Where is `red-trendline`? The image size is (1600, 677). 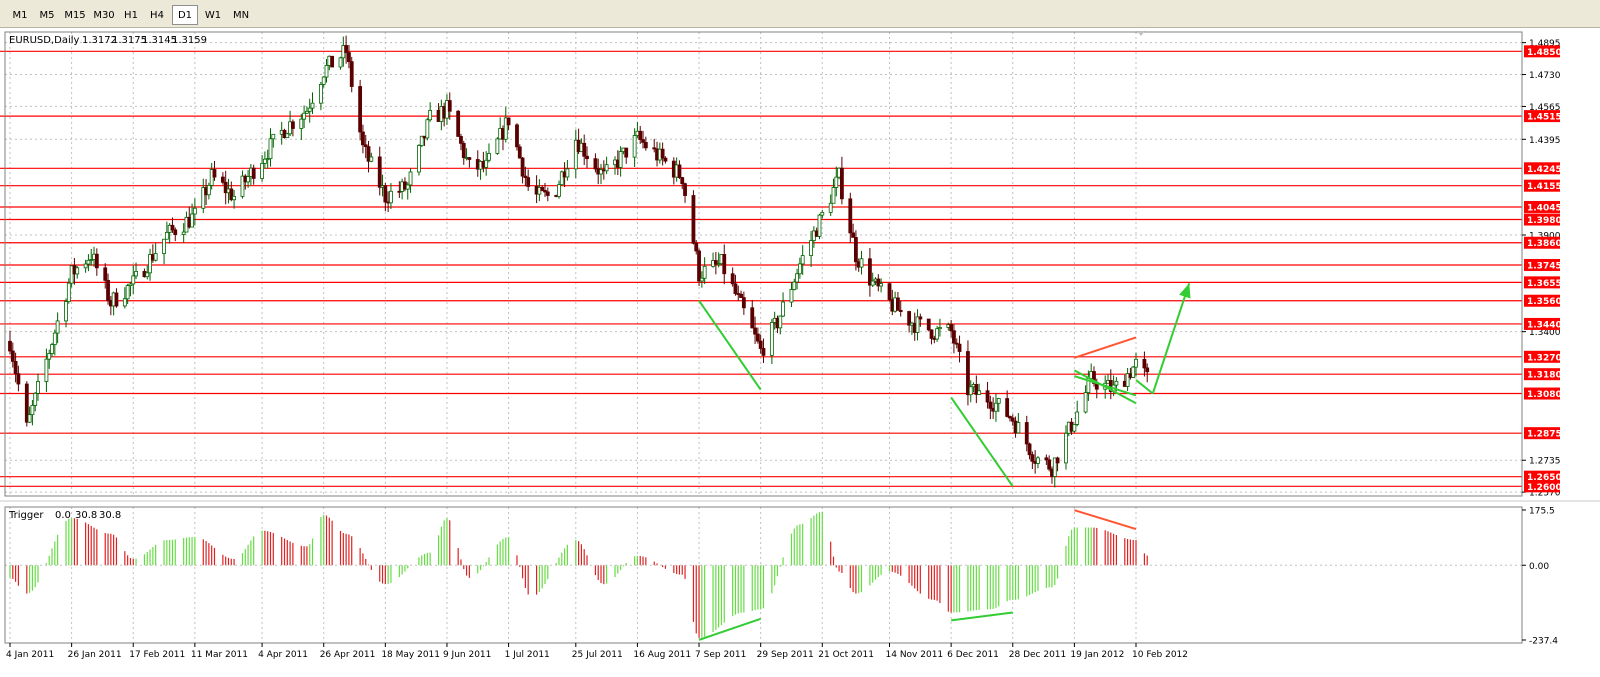
red-trendline is located at coordinates (1105, 347).